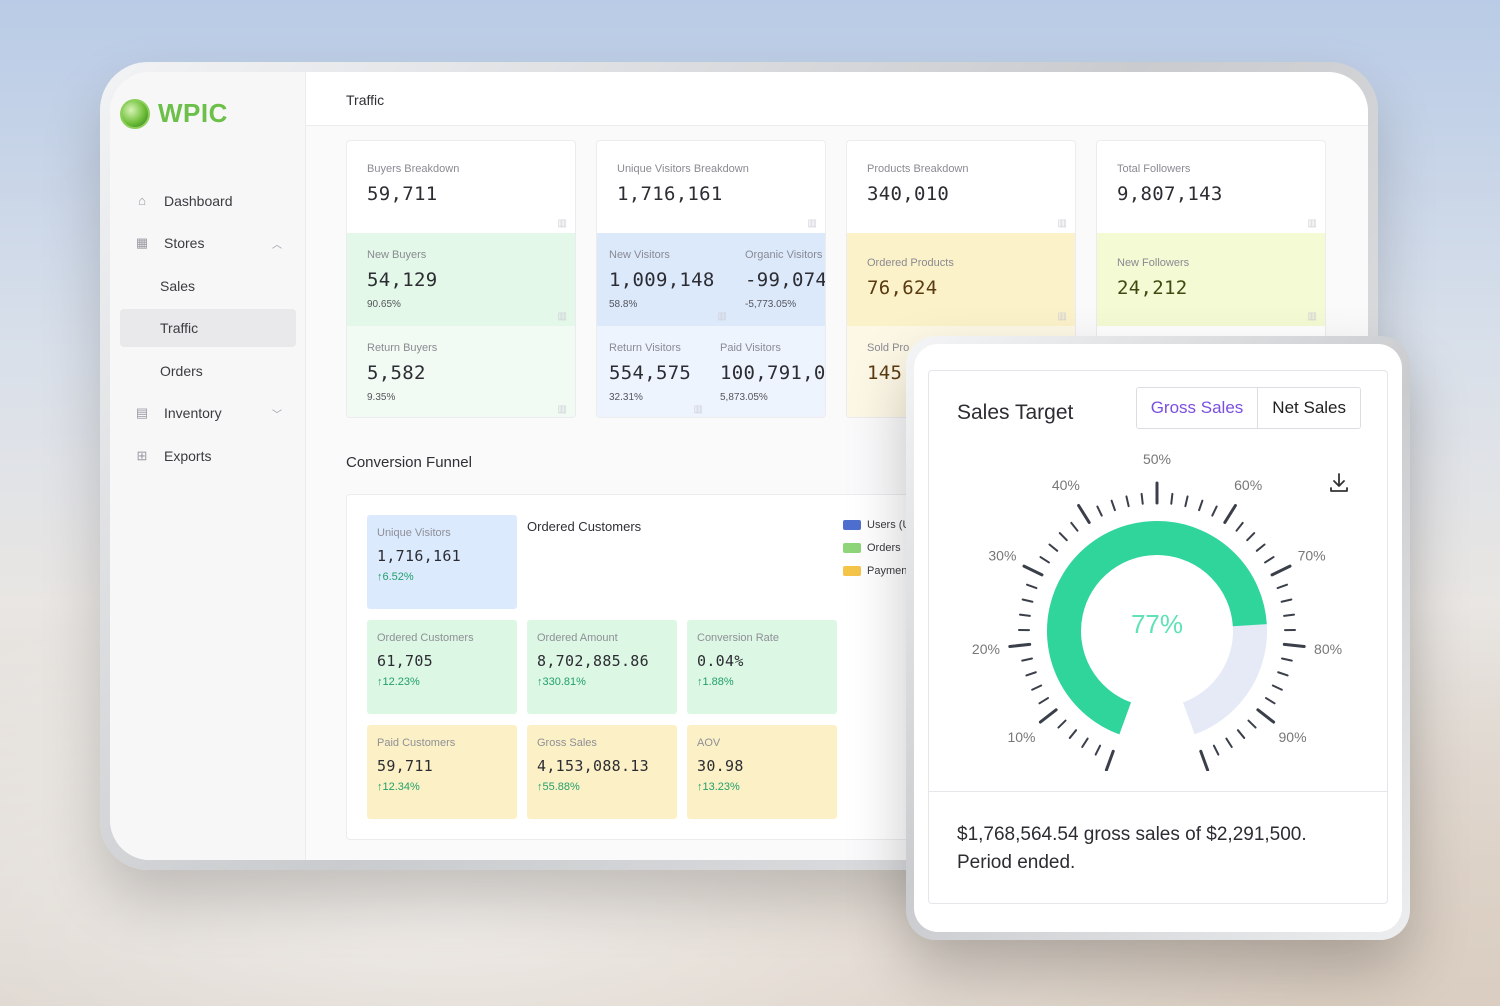 This screenshot has height=1006, width=1500. Describe the element at coordinates (762, 772) in the screenshot. I see `aov-tile: AOV 30.98 ↑13.23%` at that location.